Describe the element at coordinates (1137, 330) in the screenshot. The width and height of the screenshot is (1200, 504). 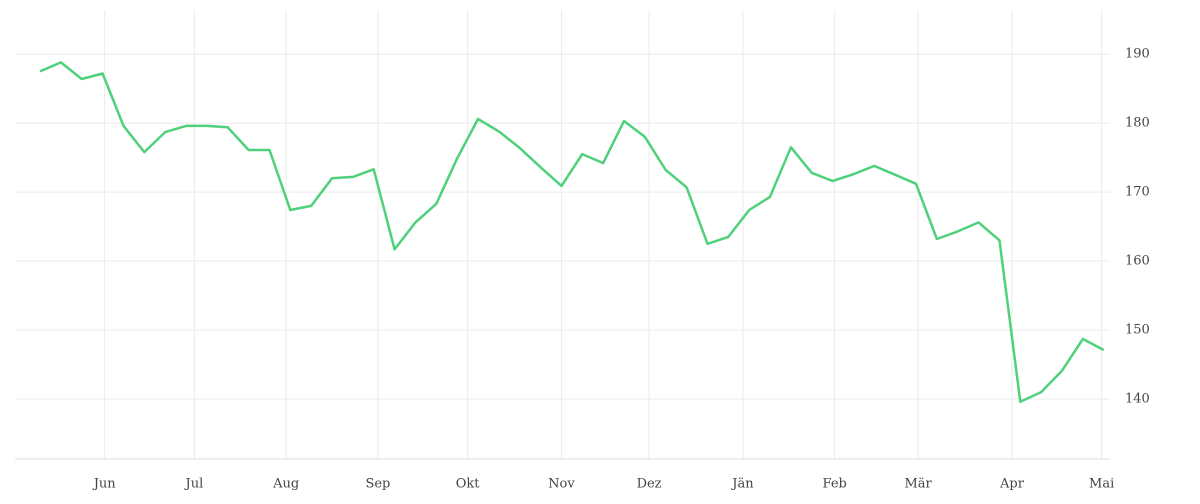
I see `y-tick-label: 150` at that location.